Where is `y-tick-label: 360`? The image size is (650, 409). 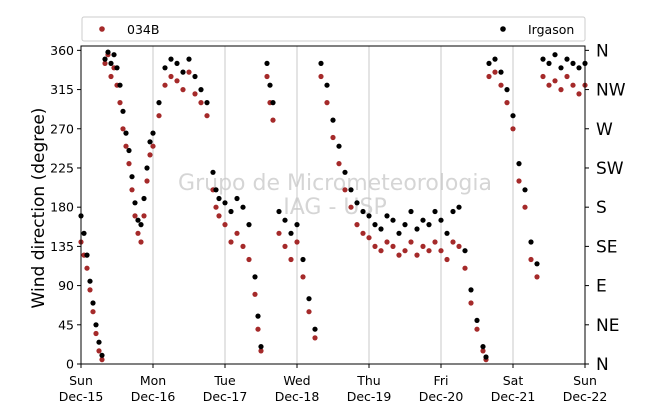
y-tick-label: 360 is located at coordinates (62, 50).